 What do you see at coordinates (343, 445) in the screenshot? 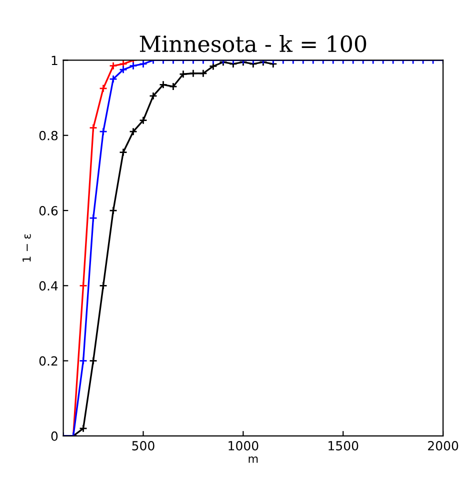
I see `x-tick-label: 1500` at bounding box center [343, 445].